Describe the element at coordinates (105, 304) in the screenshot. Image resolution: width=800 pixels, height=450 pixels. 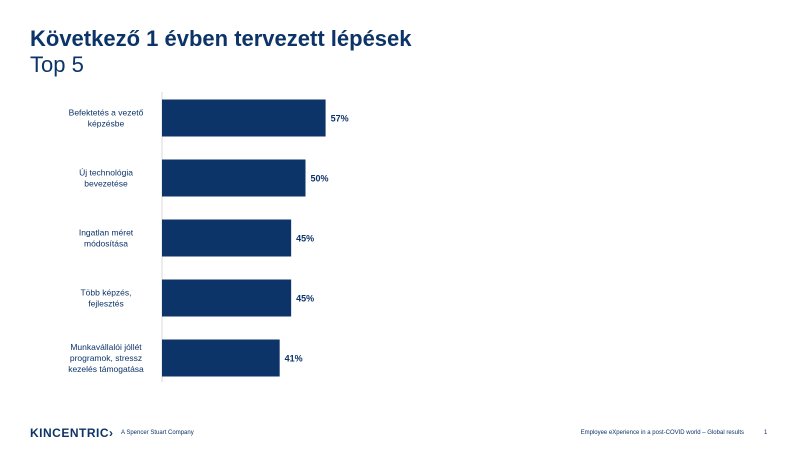
I see `category-label-line: fejlesztés` at that location.